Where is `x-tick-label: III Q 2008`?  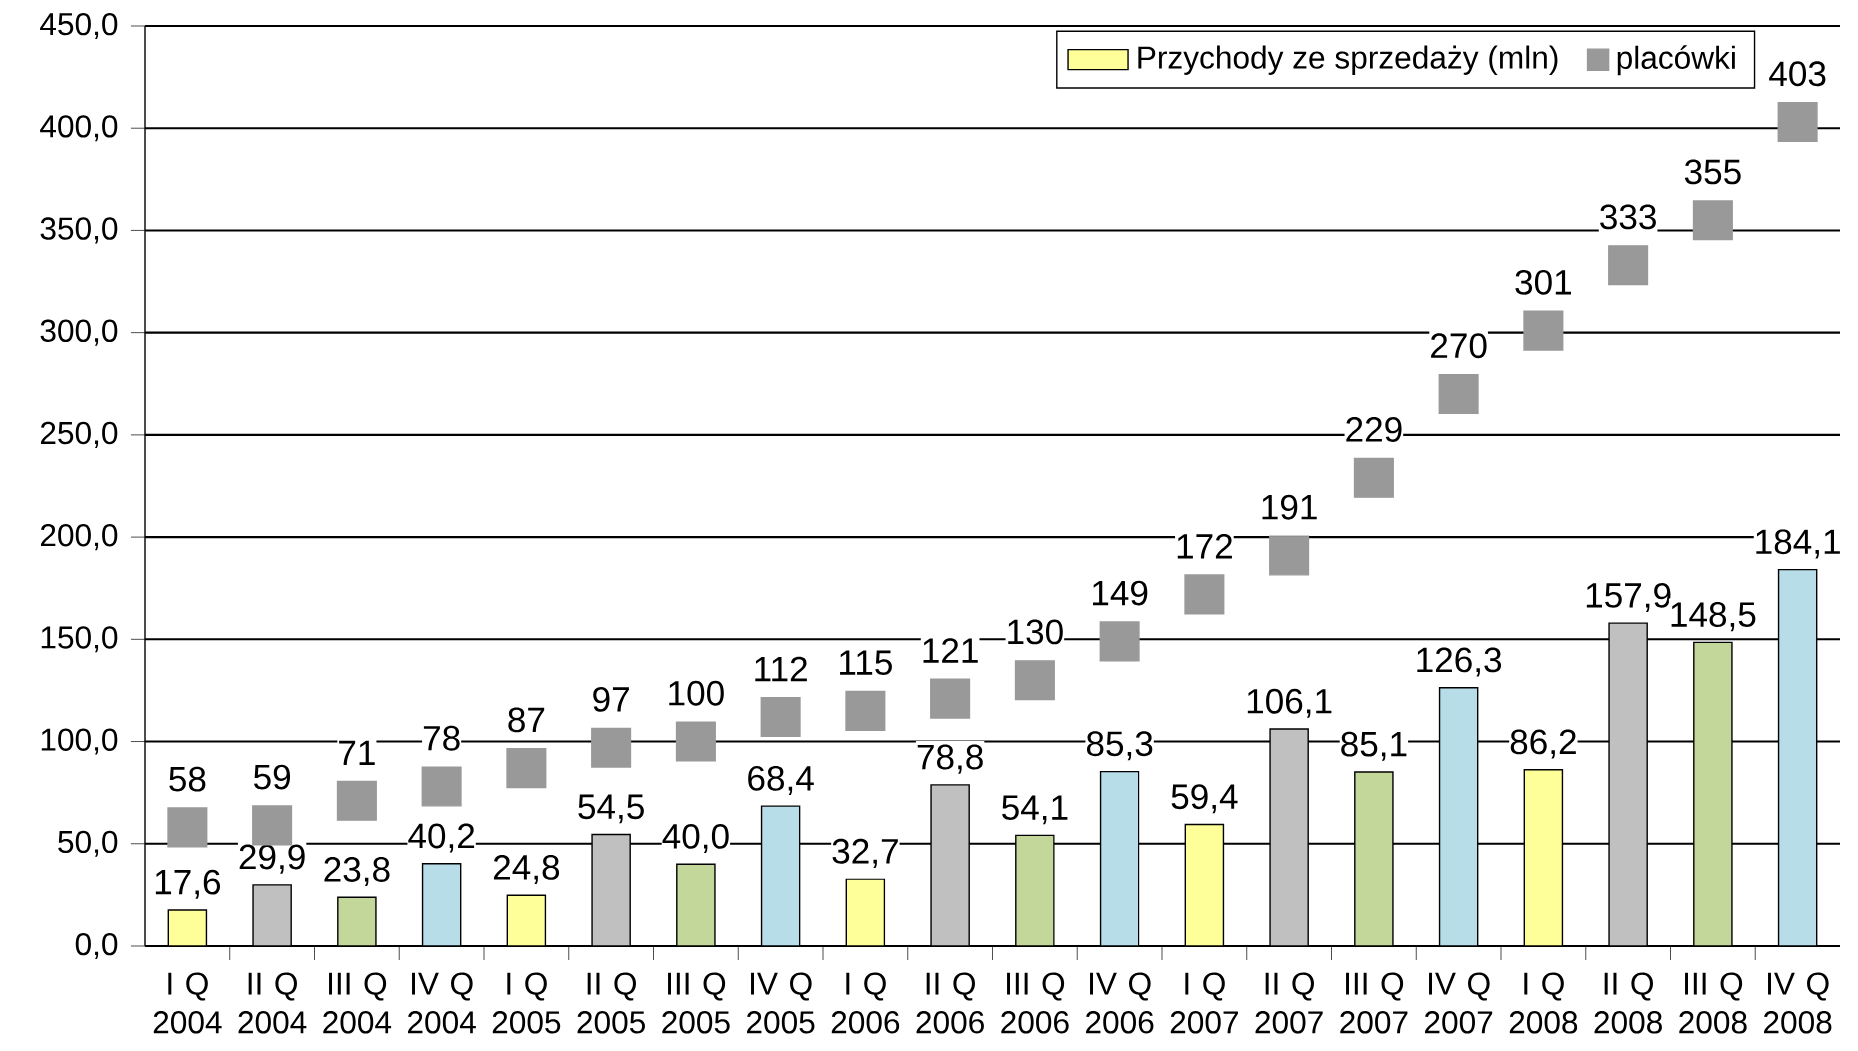
x-tick-label: III Q 2008 is located at coordinates (1713, 1003).